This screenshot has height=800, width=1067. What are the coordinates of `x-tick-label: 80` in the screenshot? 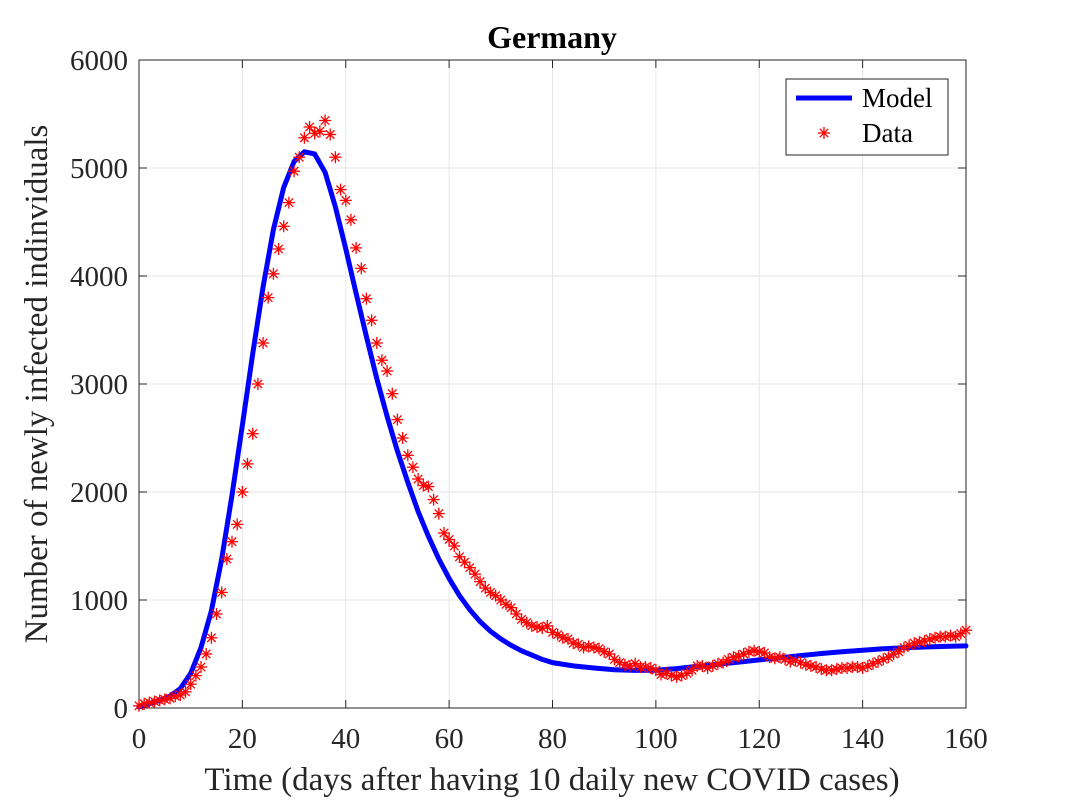 It's located at (552, 739).